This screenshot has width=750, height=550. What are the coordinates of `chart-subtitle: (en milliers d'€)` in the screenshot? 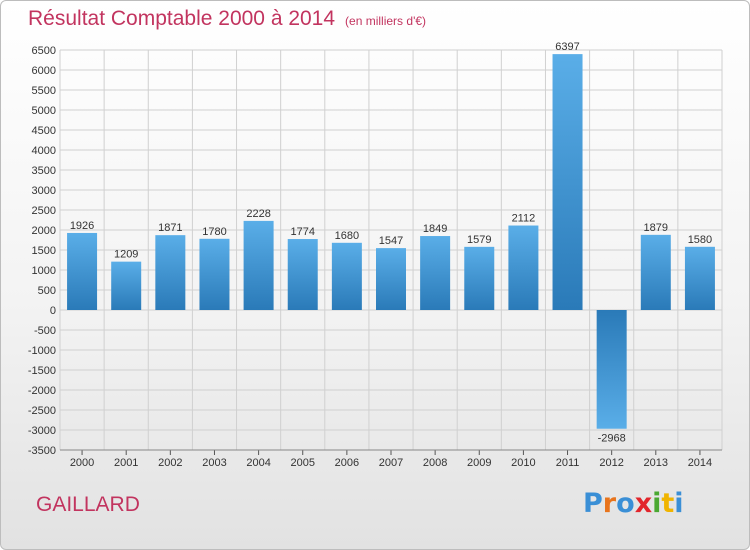 It's located at (386, 21).